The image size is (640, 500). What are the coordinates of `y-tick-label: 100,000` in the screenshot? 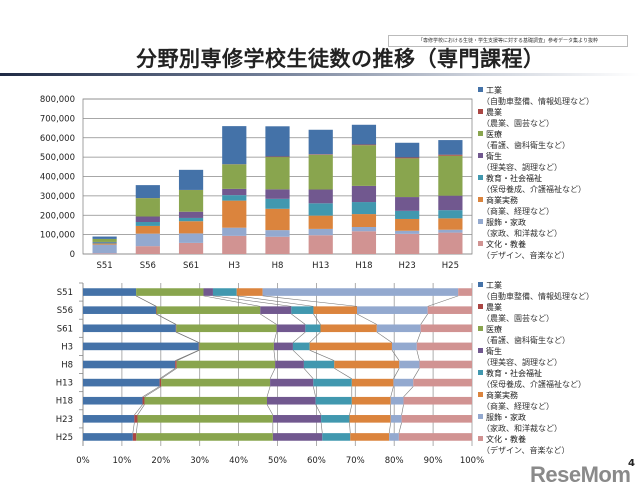 It's located at (57, 236).